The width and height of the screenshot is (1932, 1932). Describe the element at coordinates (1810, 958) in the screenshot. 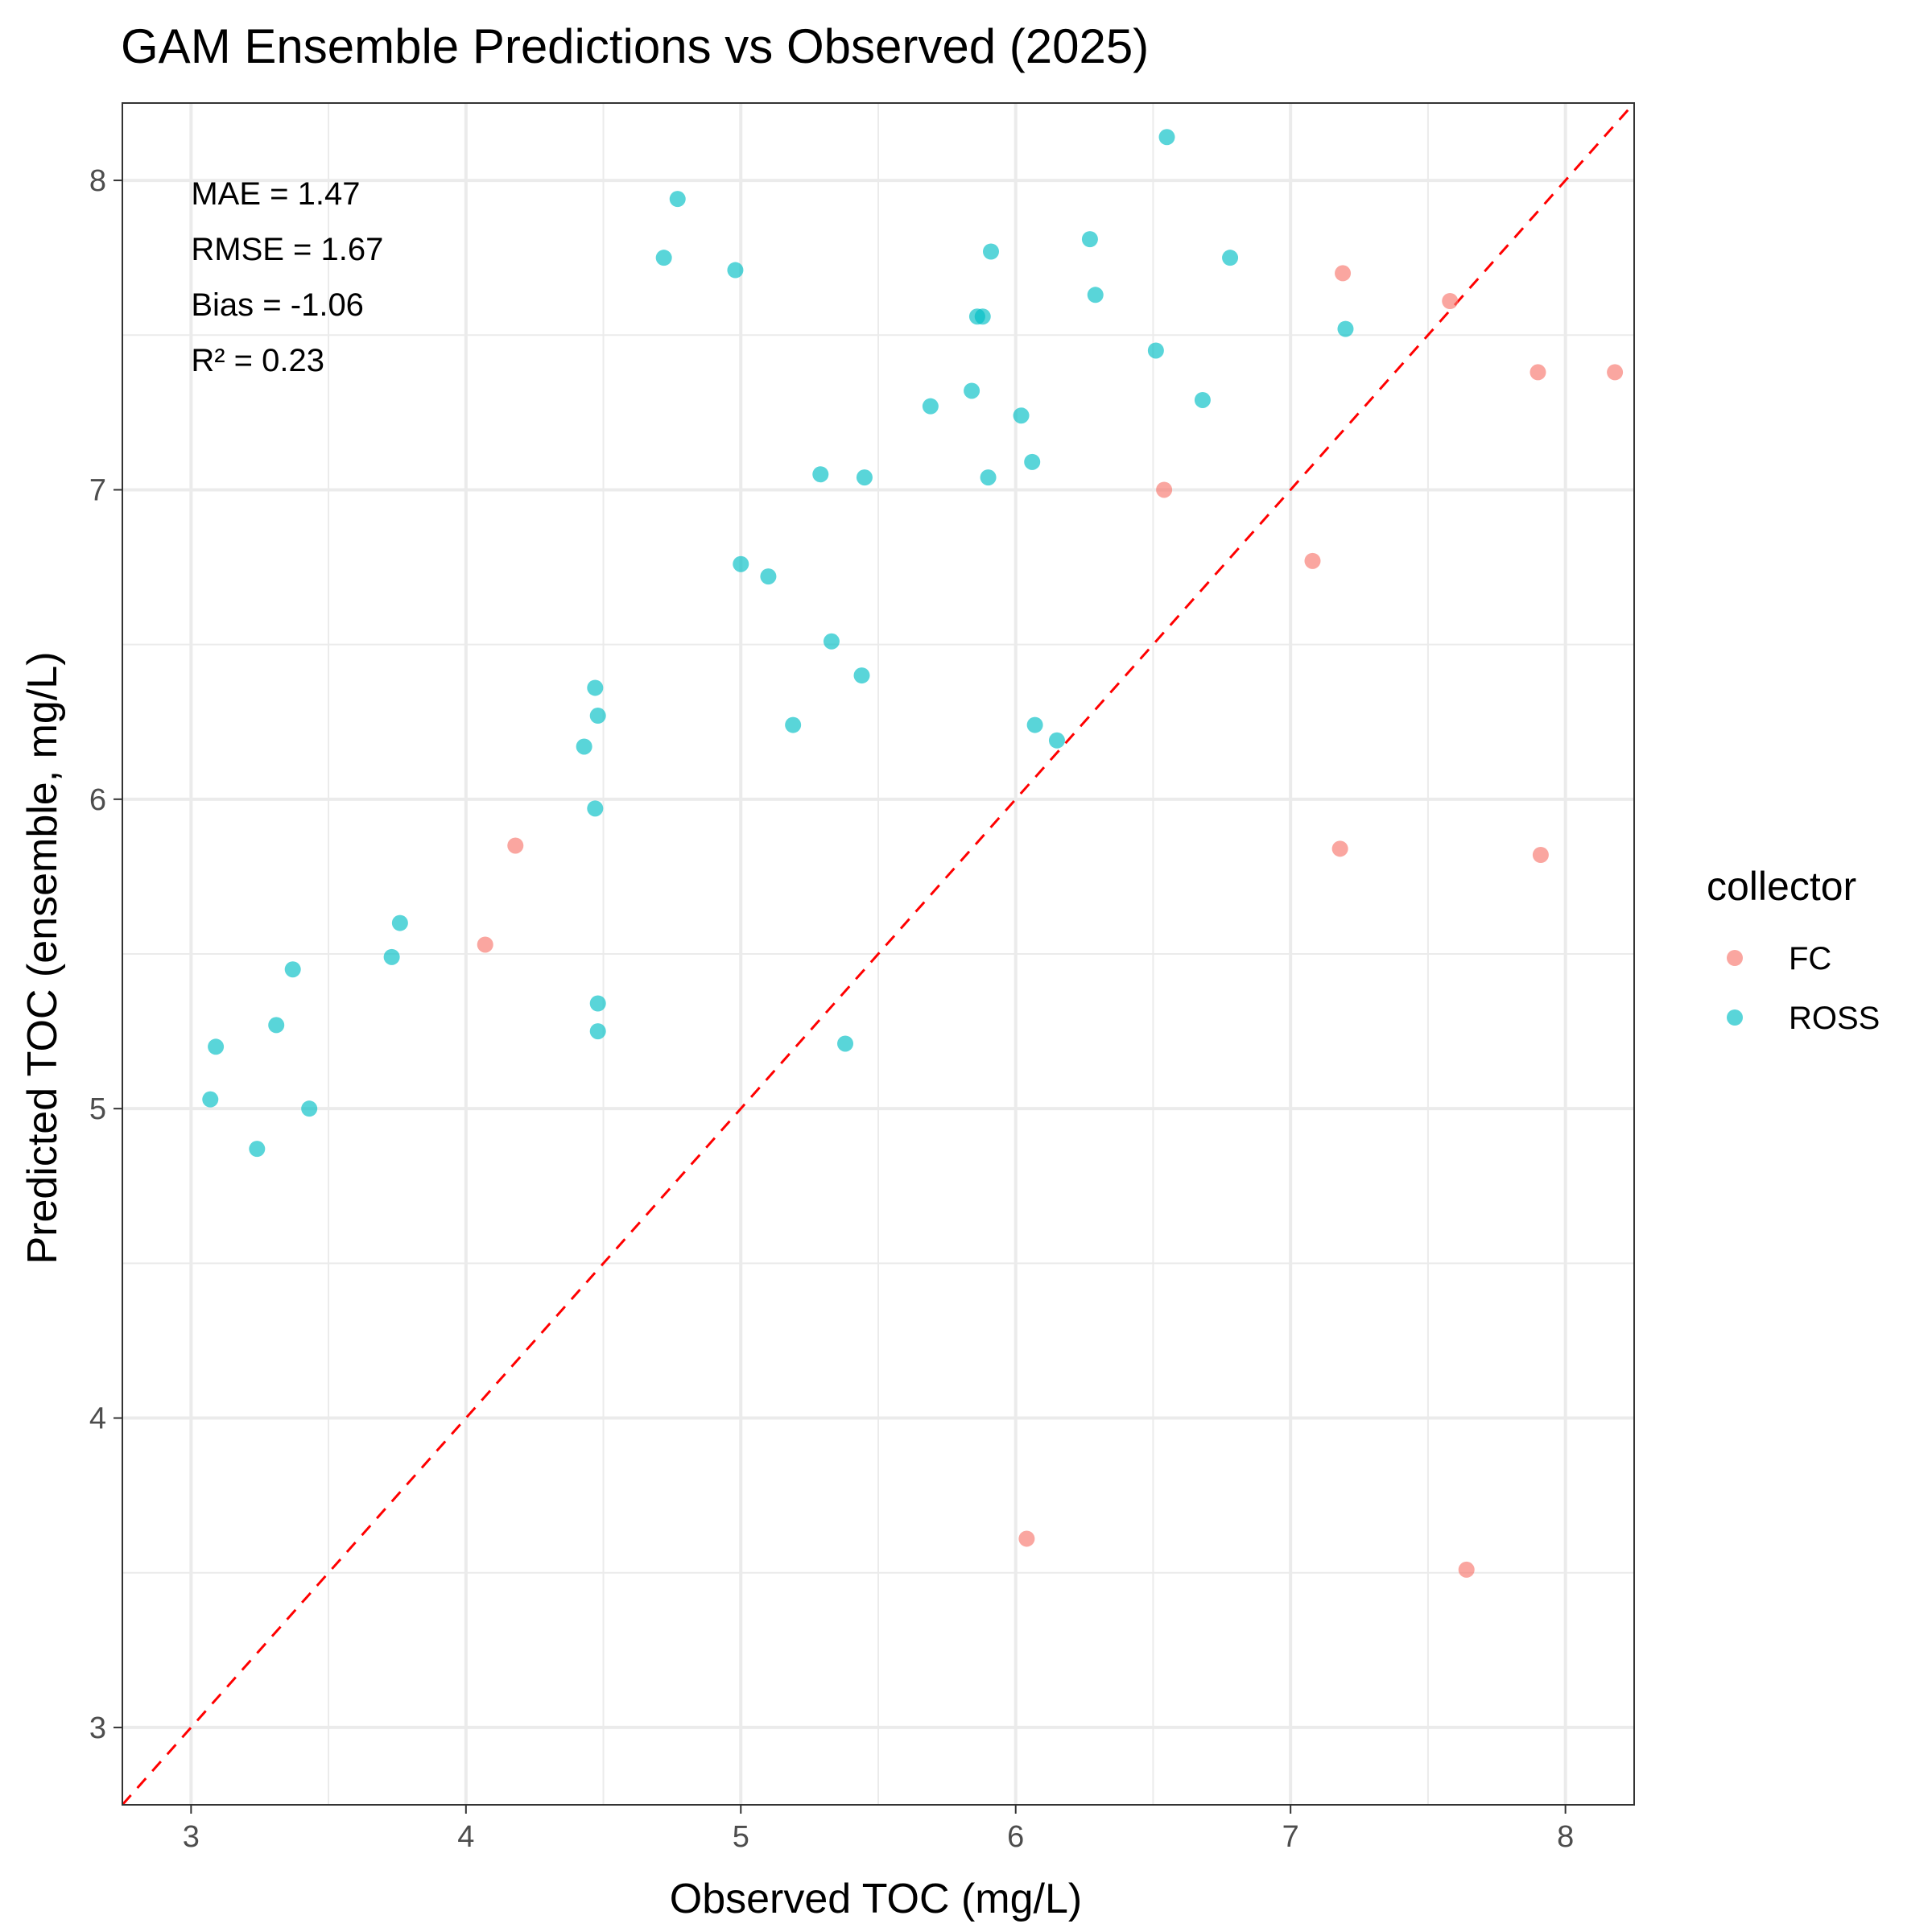

I see `legend-label-fc: FC` at that location.